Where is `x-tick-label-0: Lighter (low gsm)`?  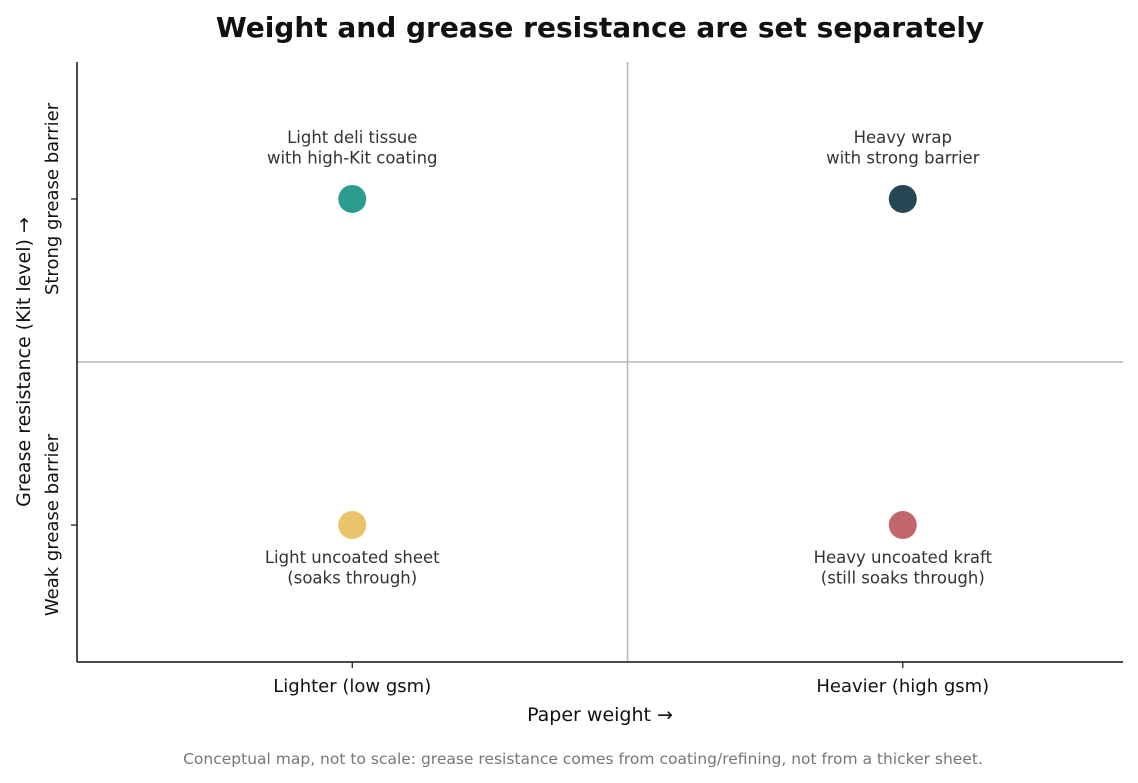
x-tick-label-0: Lighter (low gsm) is located at coordinates (352, 686).